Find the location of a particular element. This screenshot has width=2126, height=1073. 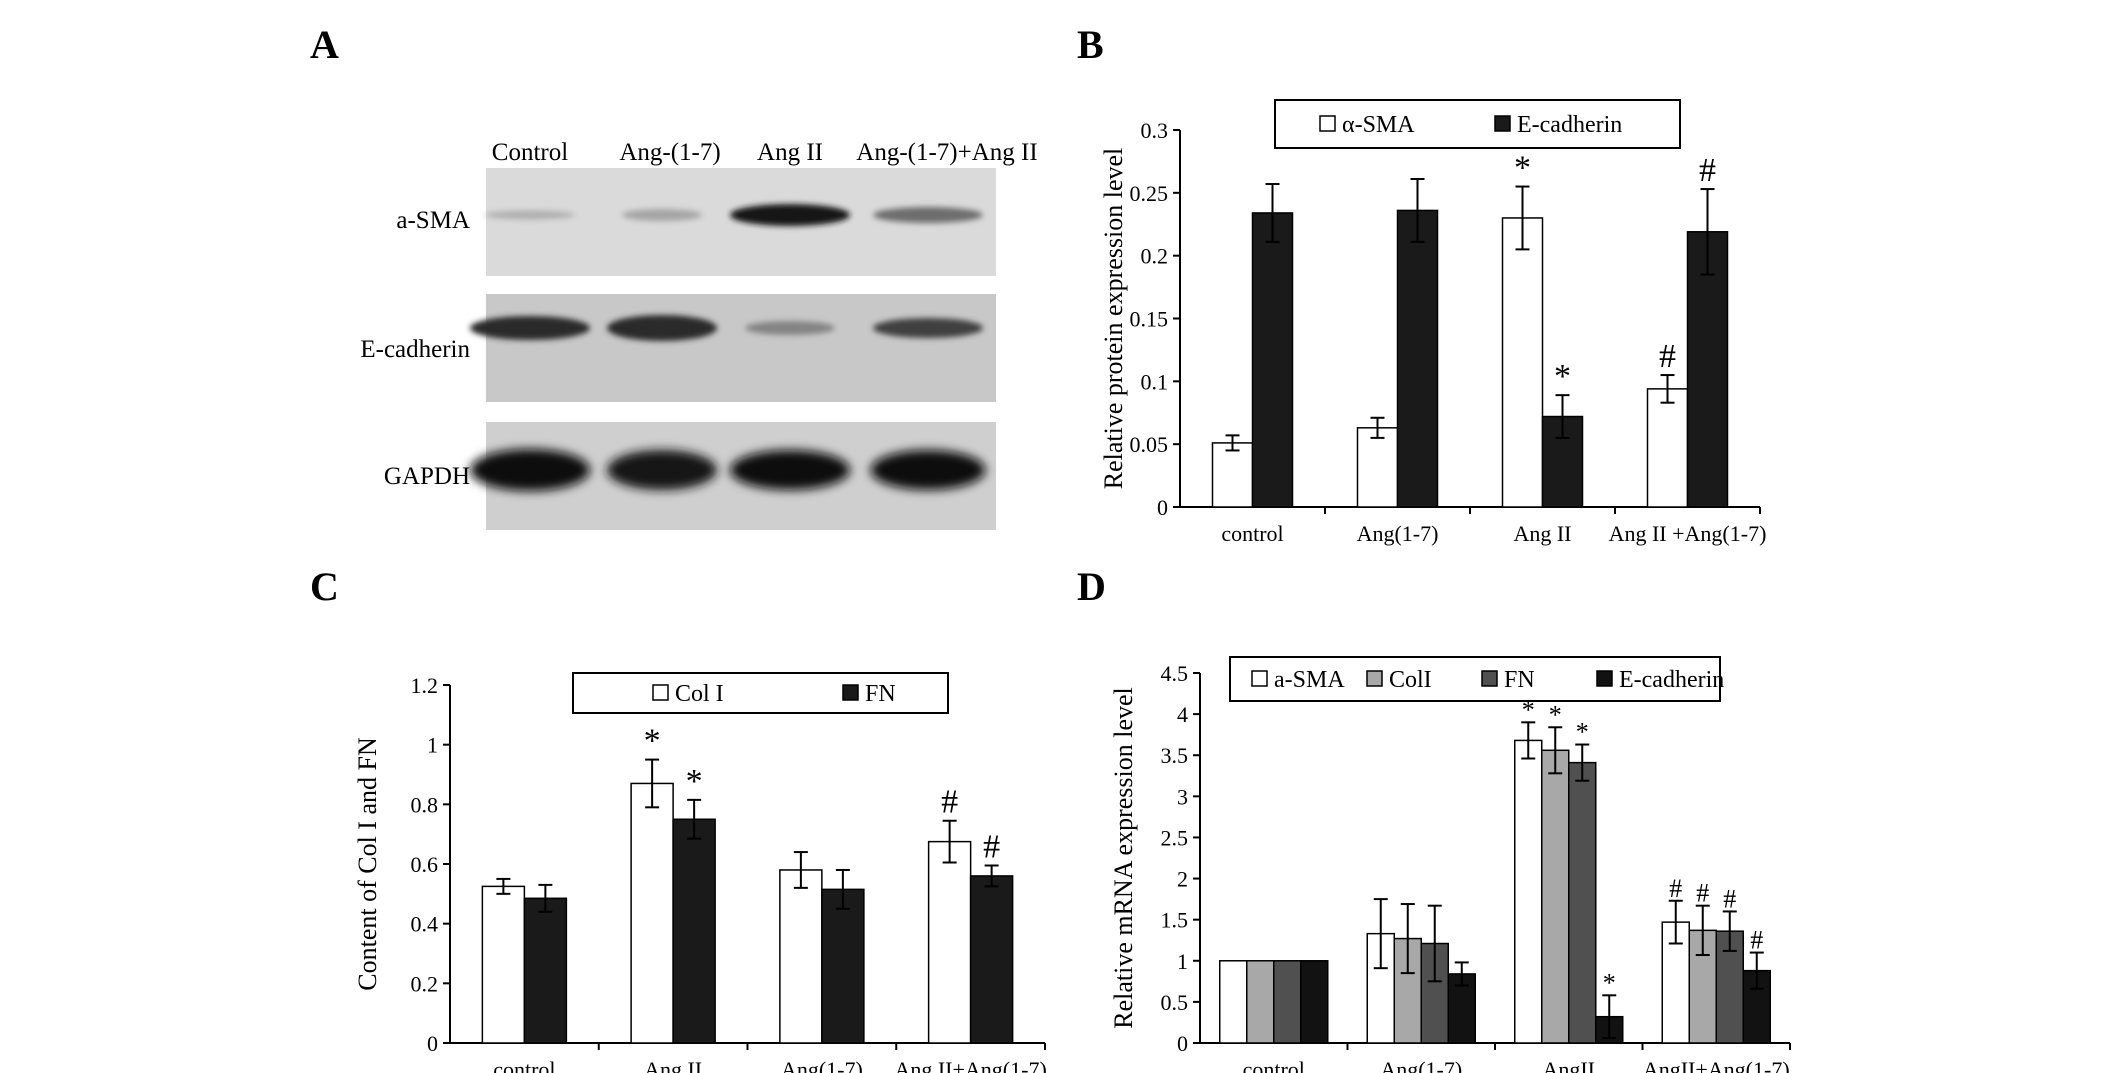

y-tick-label: 3 is located at coordinates (1182, 796).